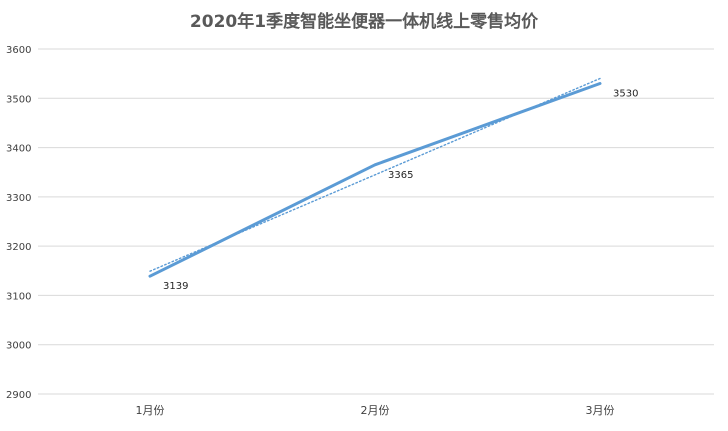 This screenshot has height=431, width=728. What do you see at coordinates (400, 175) in the screenshot?
I see `data-label: 3365` at bounding box center [400, 175].